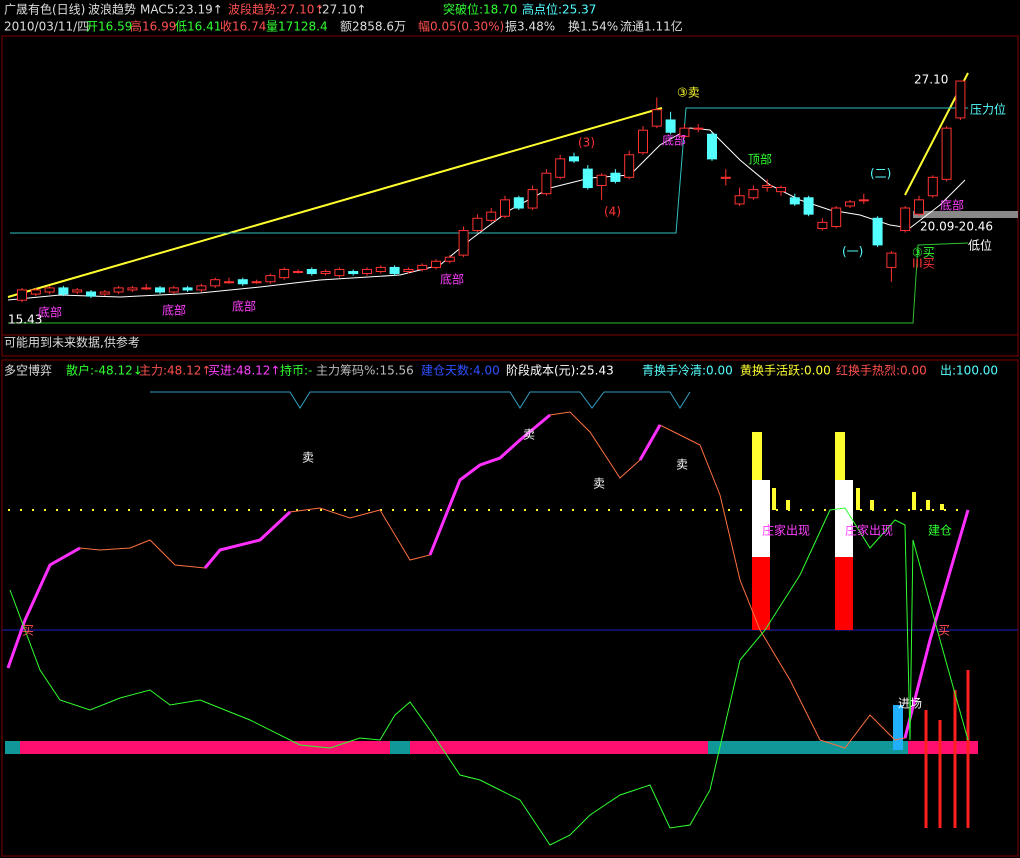 The image size is (1020, 858). I want to click on float-shares: 流通1.11亿, so click(651, 26).